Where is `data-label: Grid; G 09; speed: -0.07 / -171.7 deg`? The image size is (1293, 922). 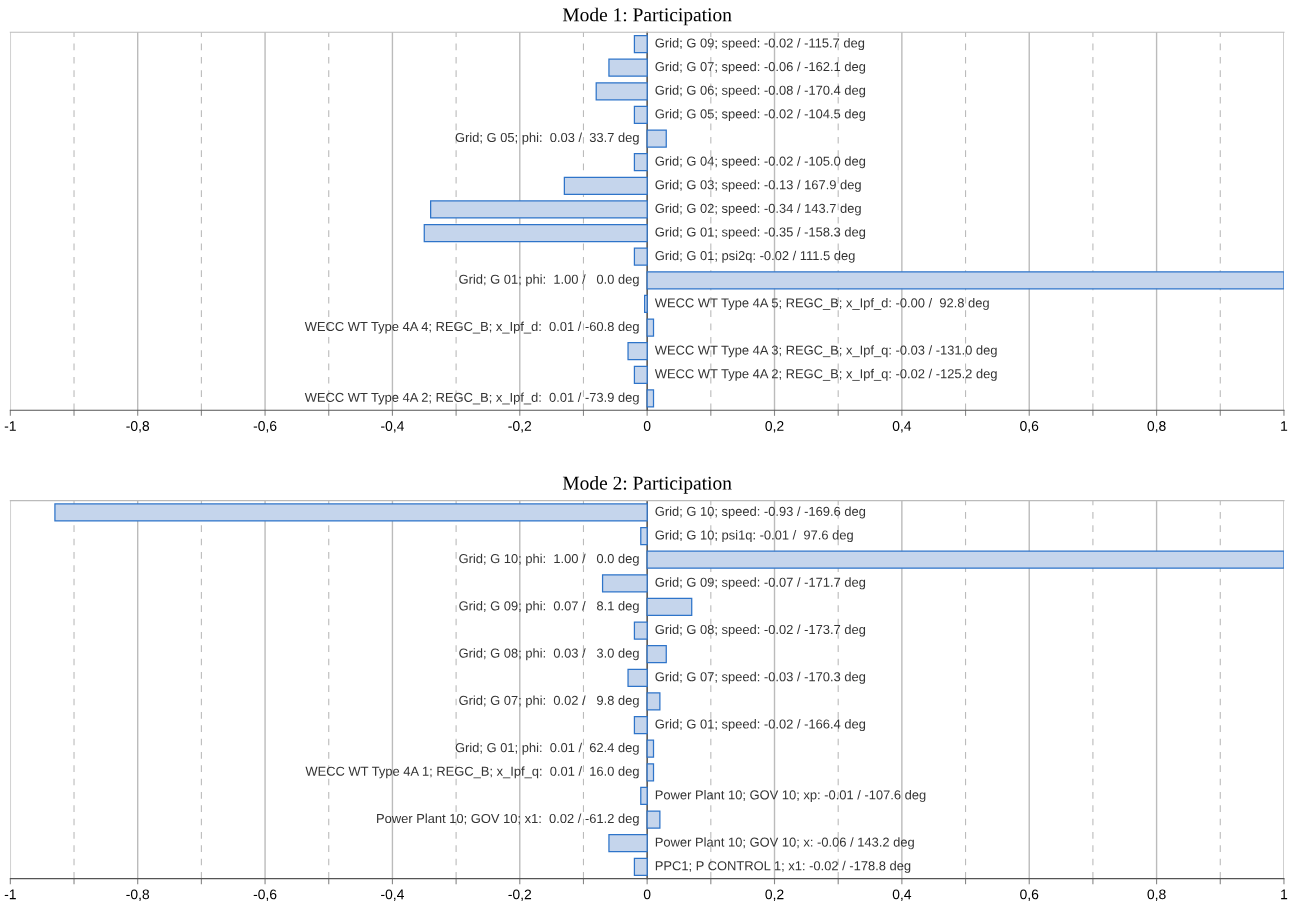
data-label: Grid; G 09; speed: -0.07 / -171.7 deg is located at coordinates (760, 583).